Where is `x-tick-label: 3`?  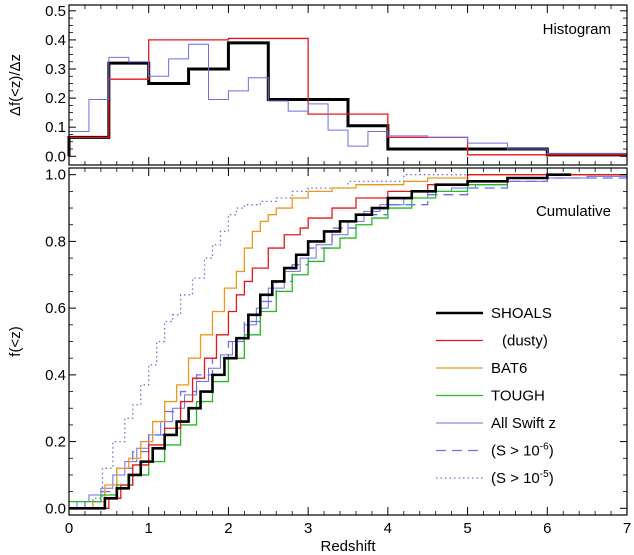 x-tick-label: 3 is located at coordinates (308, 528).